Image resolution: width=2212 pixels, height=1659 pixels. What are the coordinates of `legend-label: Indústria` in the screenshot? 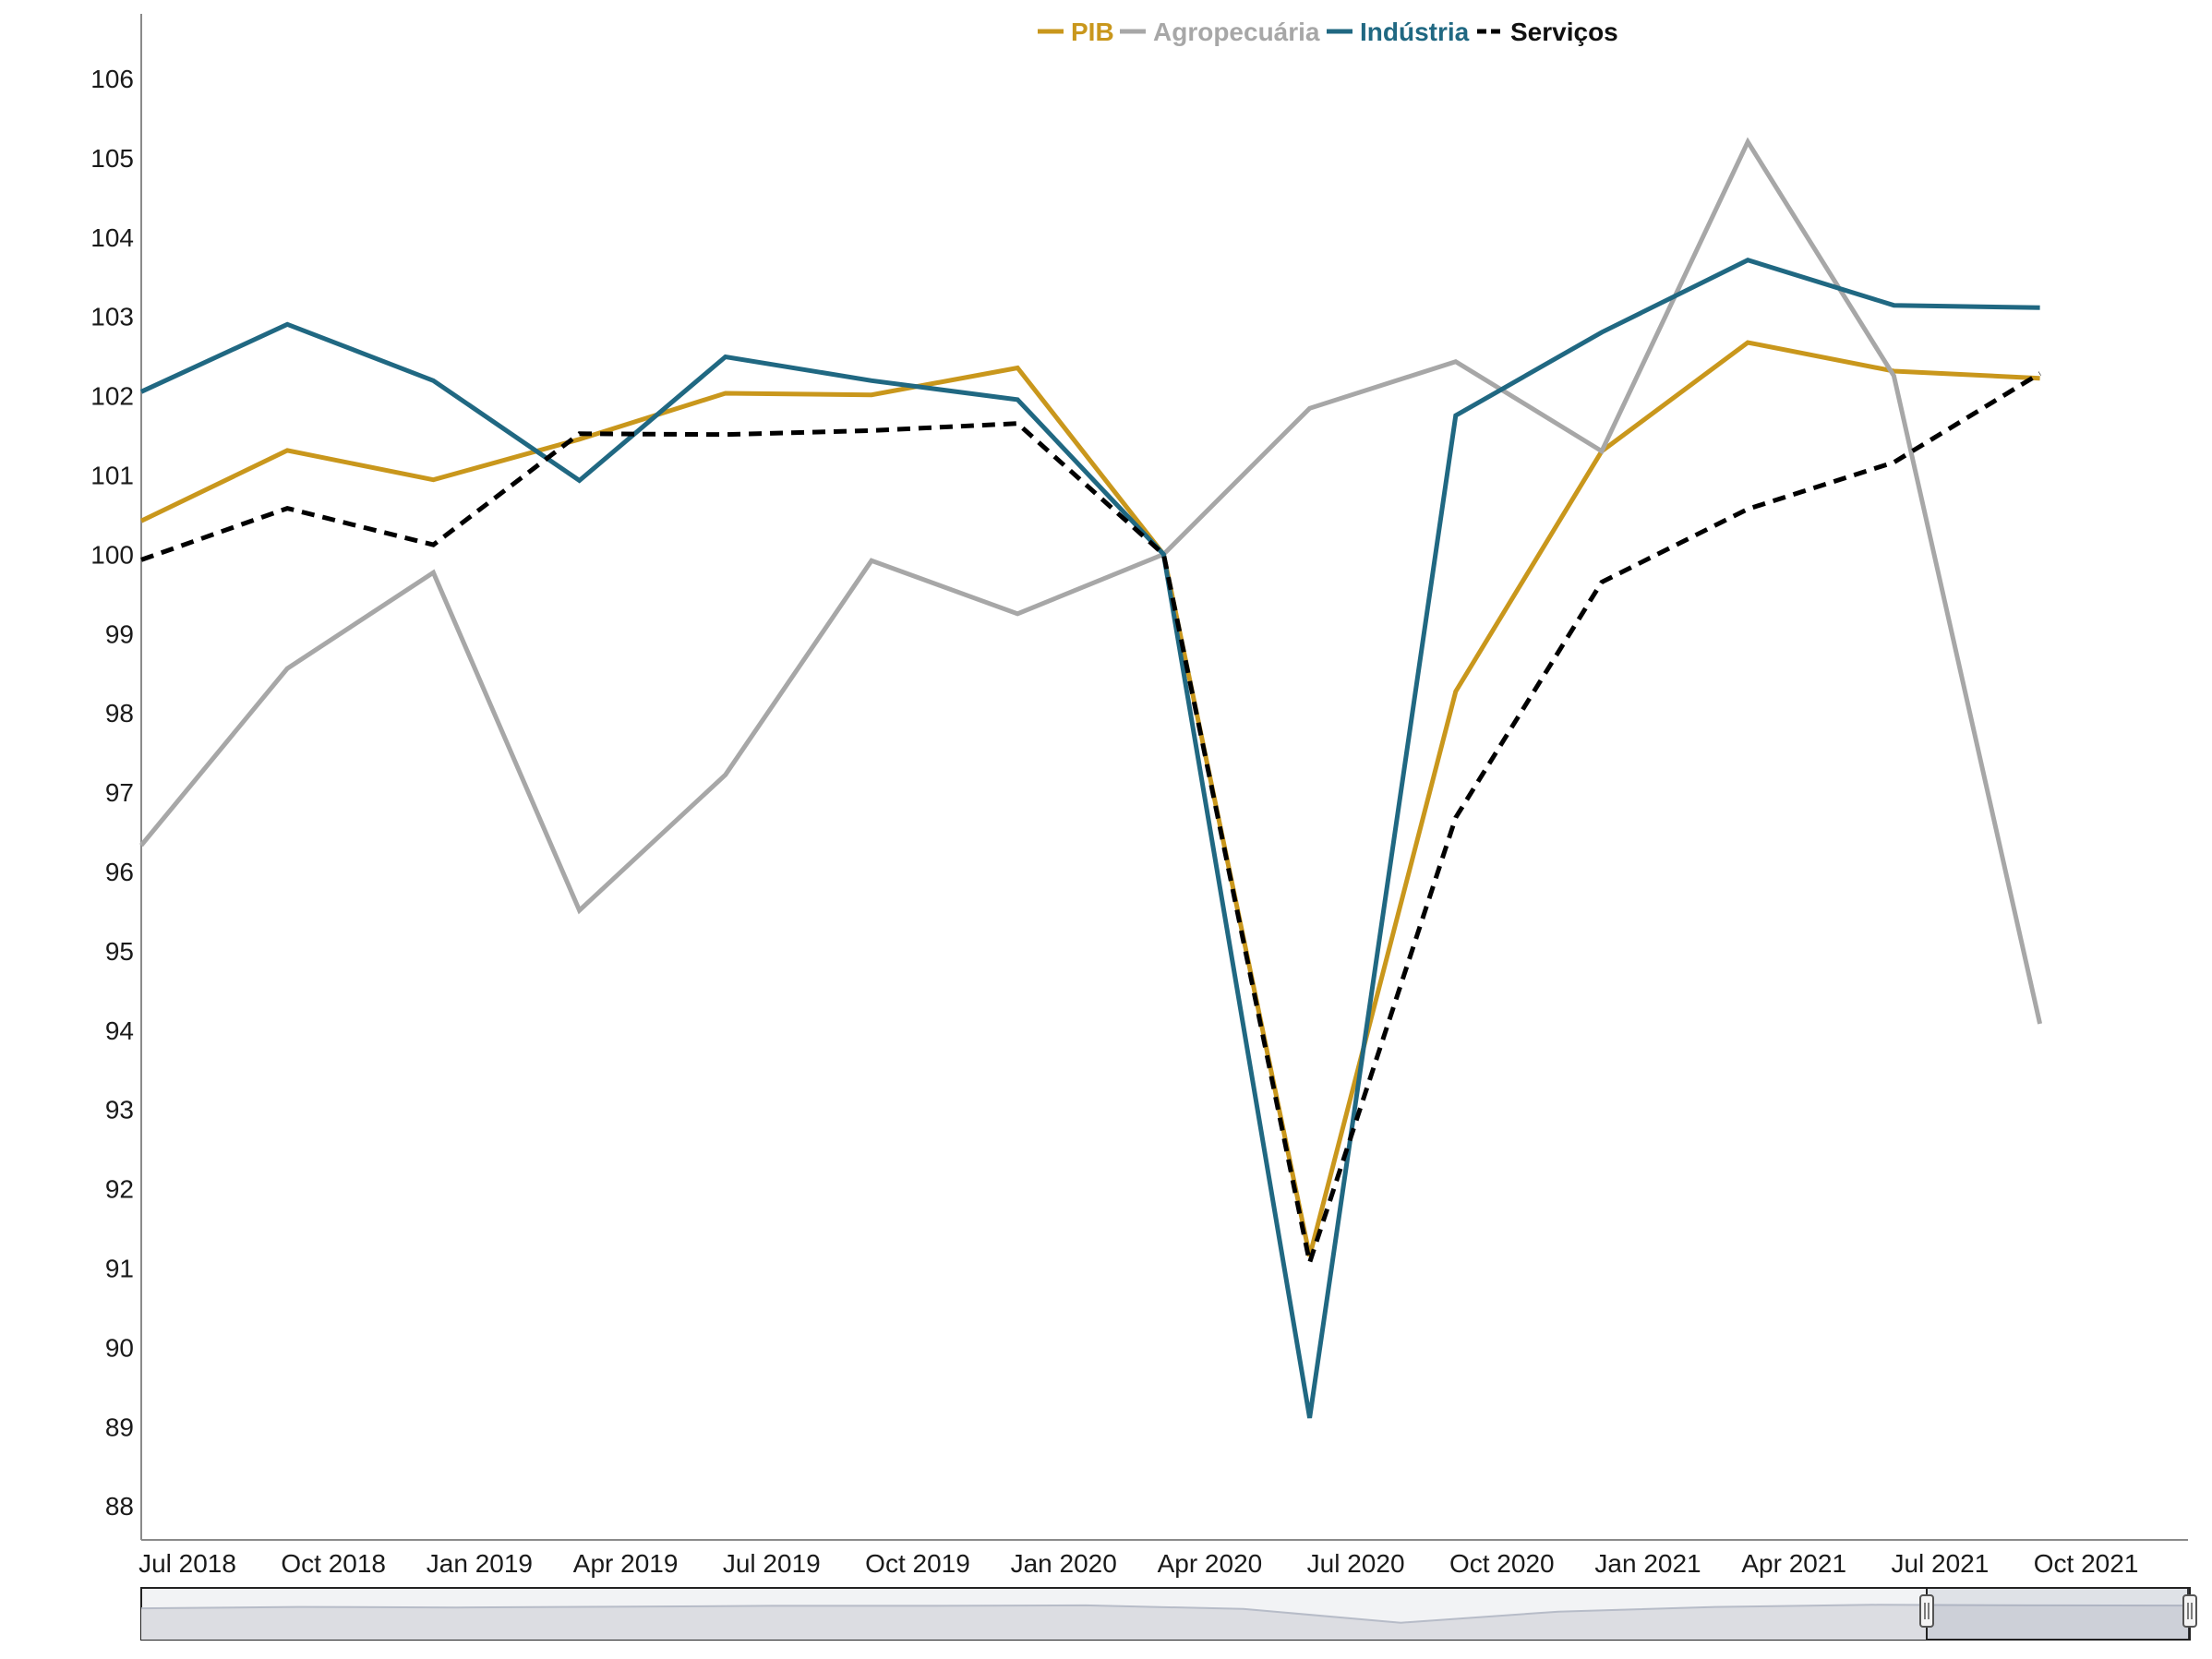 It's located at (1415, 32).